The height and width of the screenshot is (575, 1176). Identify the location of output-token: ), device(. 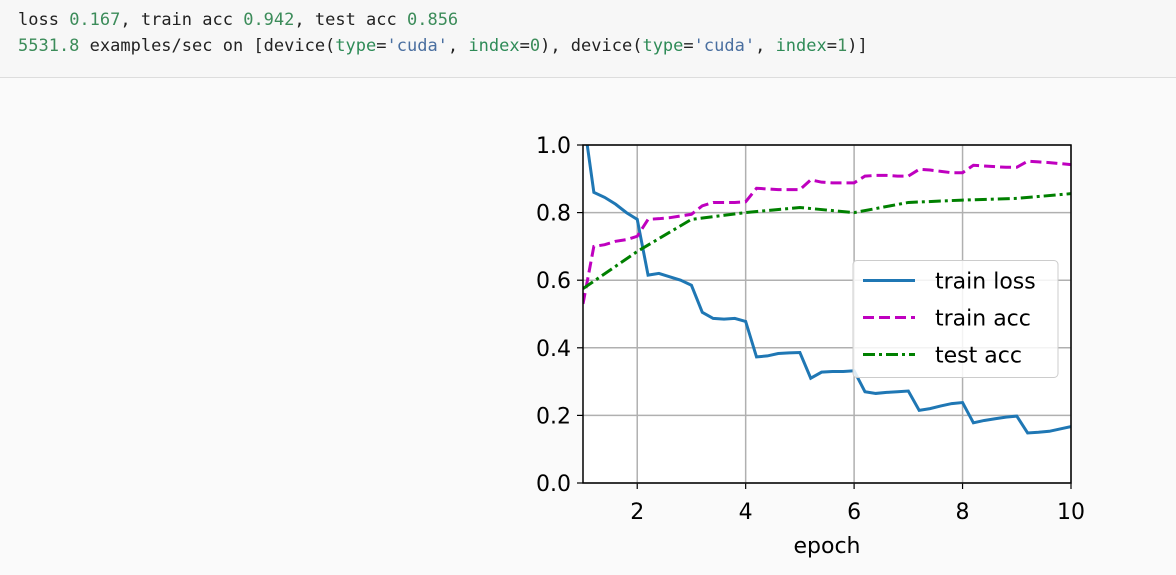
(591, 46).